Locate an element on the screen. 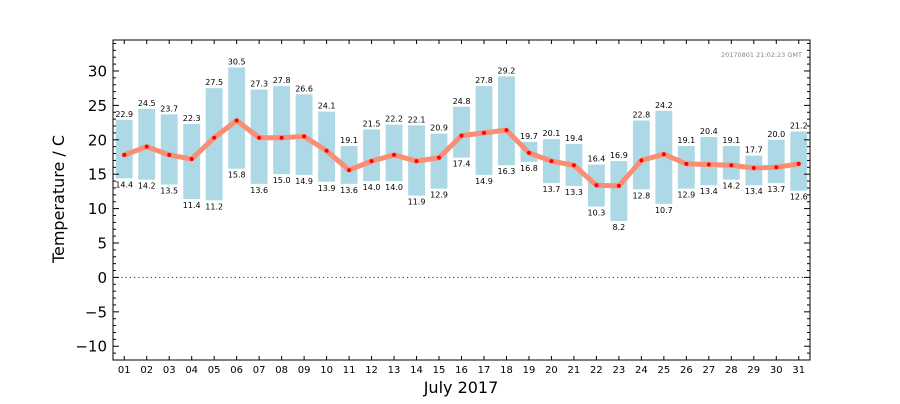 The width and height of the screenshot is (900, 404). x-tick-label: 22 is located at coordinates (596, 370).